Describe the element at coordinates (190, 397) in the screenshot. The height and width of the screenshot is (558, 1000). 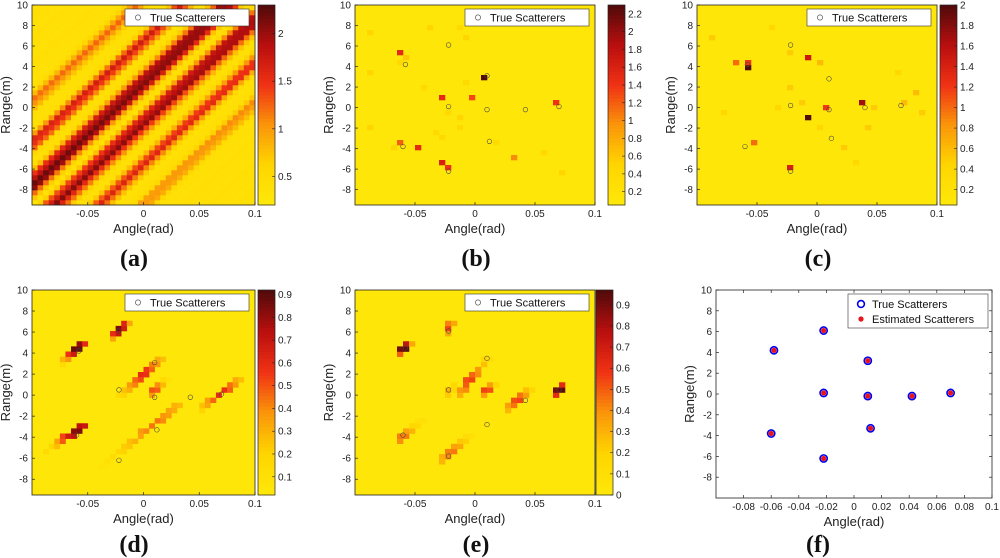
I see `chart-d-true-scatterer` at that location.